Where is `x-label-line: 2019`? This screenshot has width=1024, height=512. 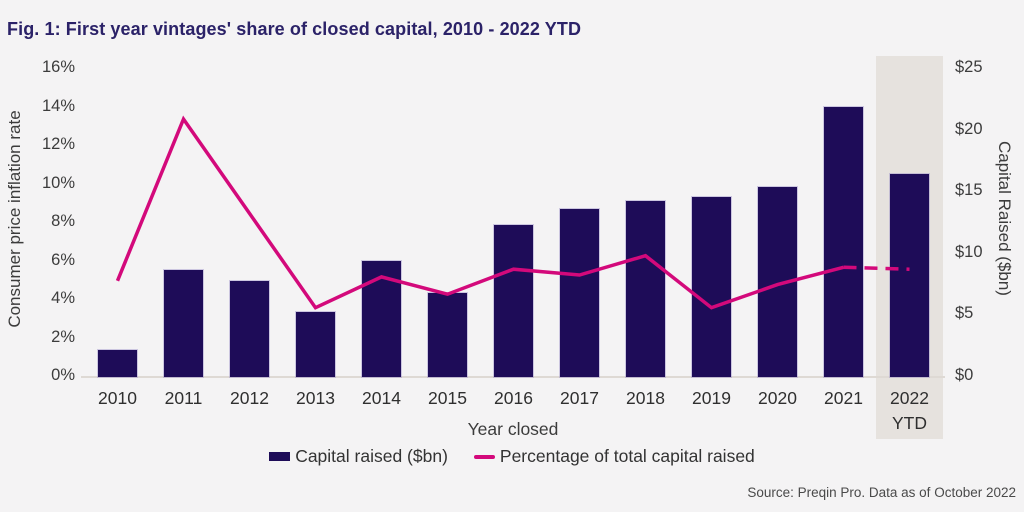
x-label-line: 2019 is located at coordinates (711, 398).